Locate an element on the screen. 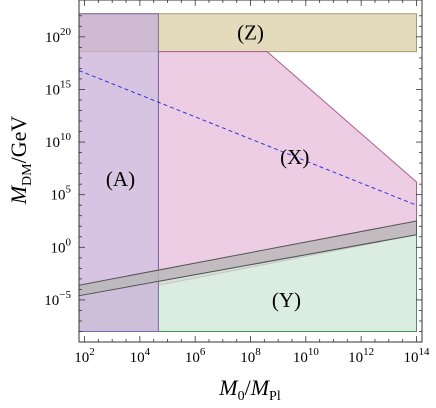  x-tick-label: 10⁸ is located at coordinates (250, 356).